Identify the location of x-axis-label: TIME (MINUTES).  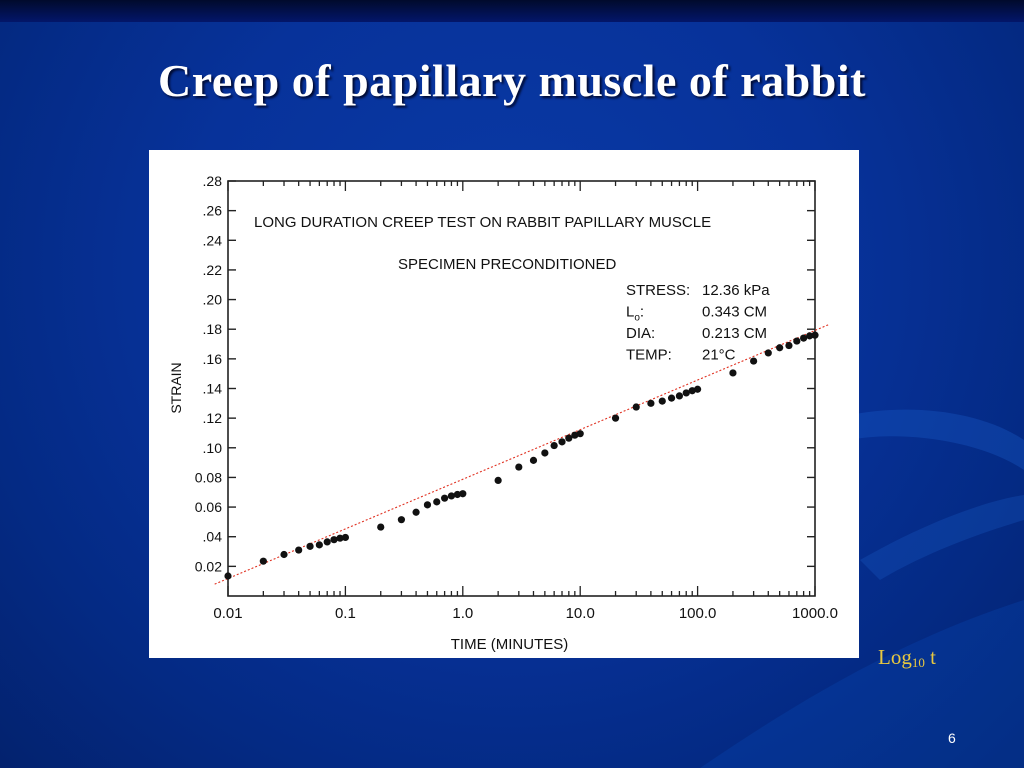
(510, 644).